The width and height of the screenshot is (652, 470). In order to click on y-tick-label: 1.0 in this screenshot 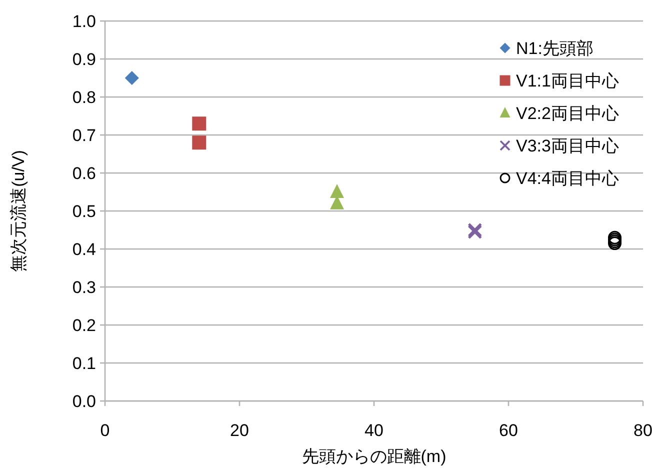, I will do `click(84, 21)`.